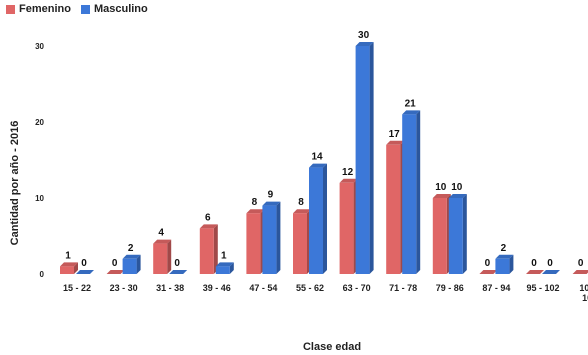  What do you see at coordinates (550, 263) in the screenshot?
I see `data-label-masculino-95-102: 0` at bounding box center [550, 263].